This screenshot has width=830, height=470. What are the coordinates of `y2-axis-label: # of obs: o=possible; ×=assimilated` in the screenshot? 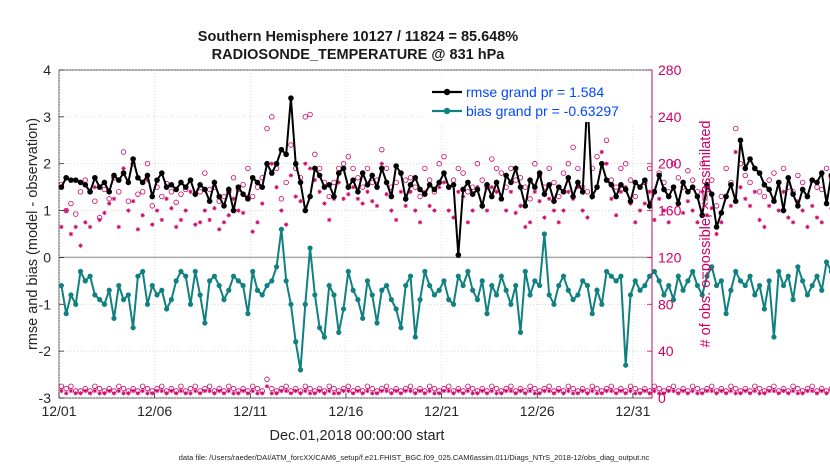 It's located at (706, 234).